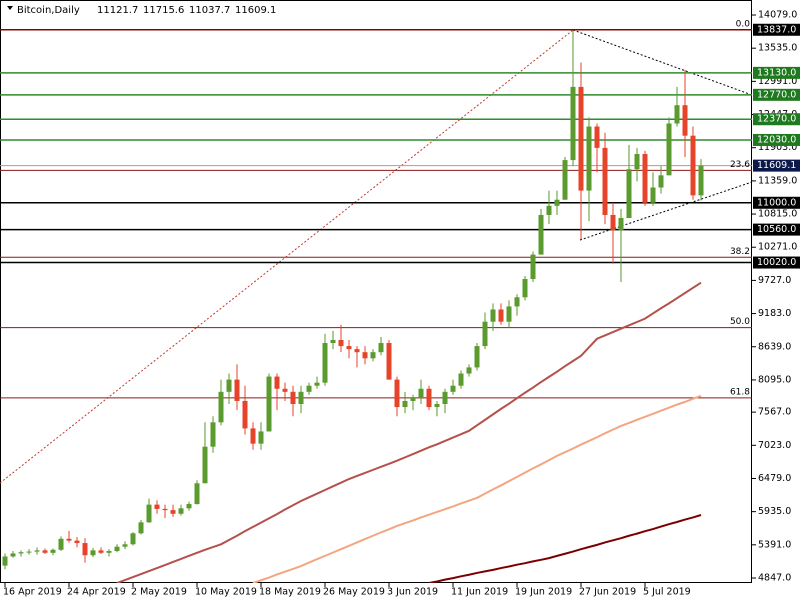 Image resolution: width=800 pixels, height=600 pixels. I want to click on y-tick-label: 7567.0, so click(774, 412).